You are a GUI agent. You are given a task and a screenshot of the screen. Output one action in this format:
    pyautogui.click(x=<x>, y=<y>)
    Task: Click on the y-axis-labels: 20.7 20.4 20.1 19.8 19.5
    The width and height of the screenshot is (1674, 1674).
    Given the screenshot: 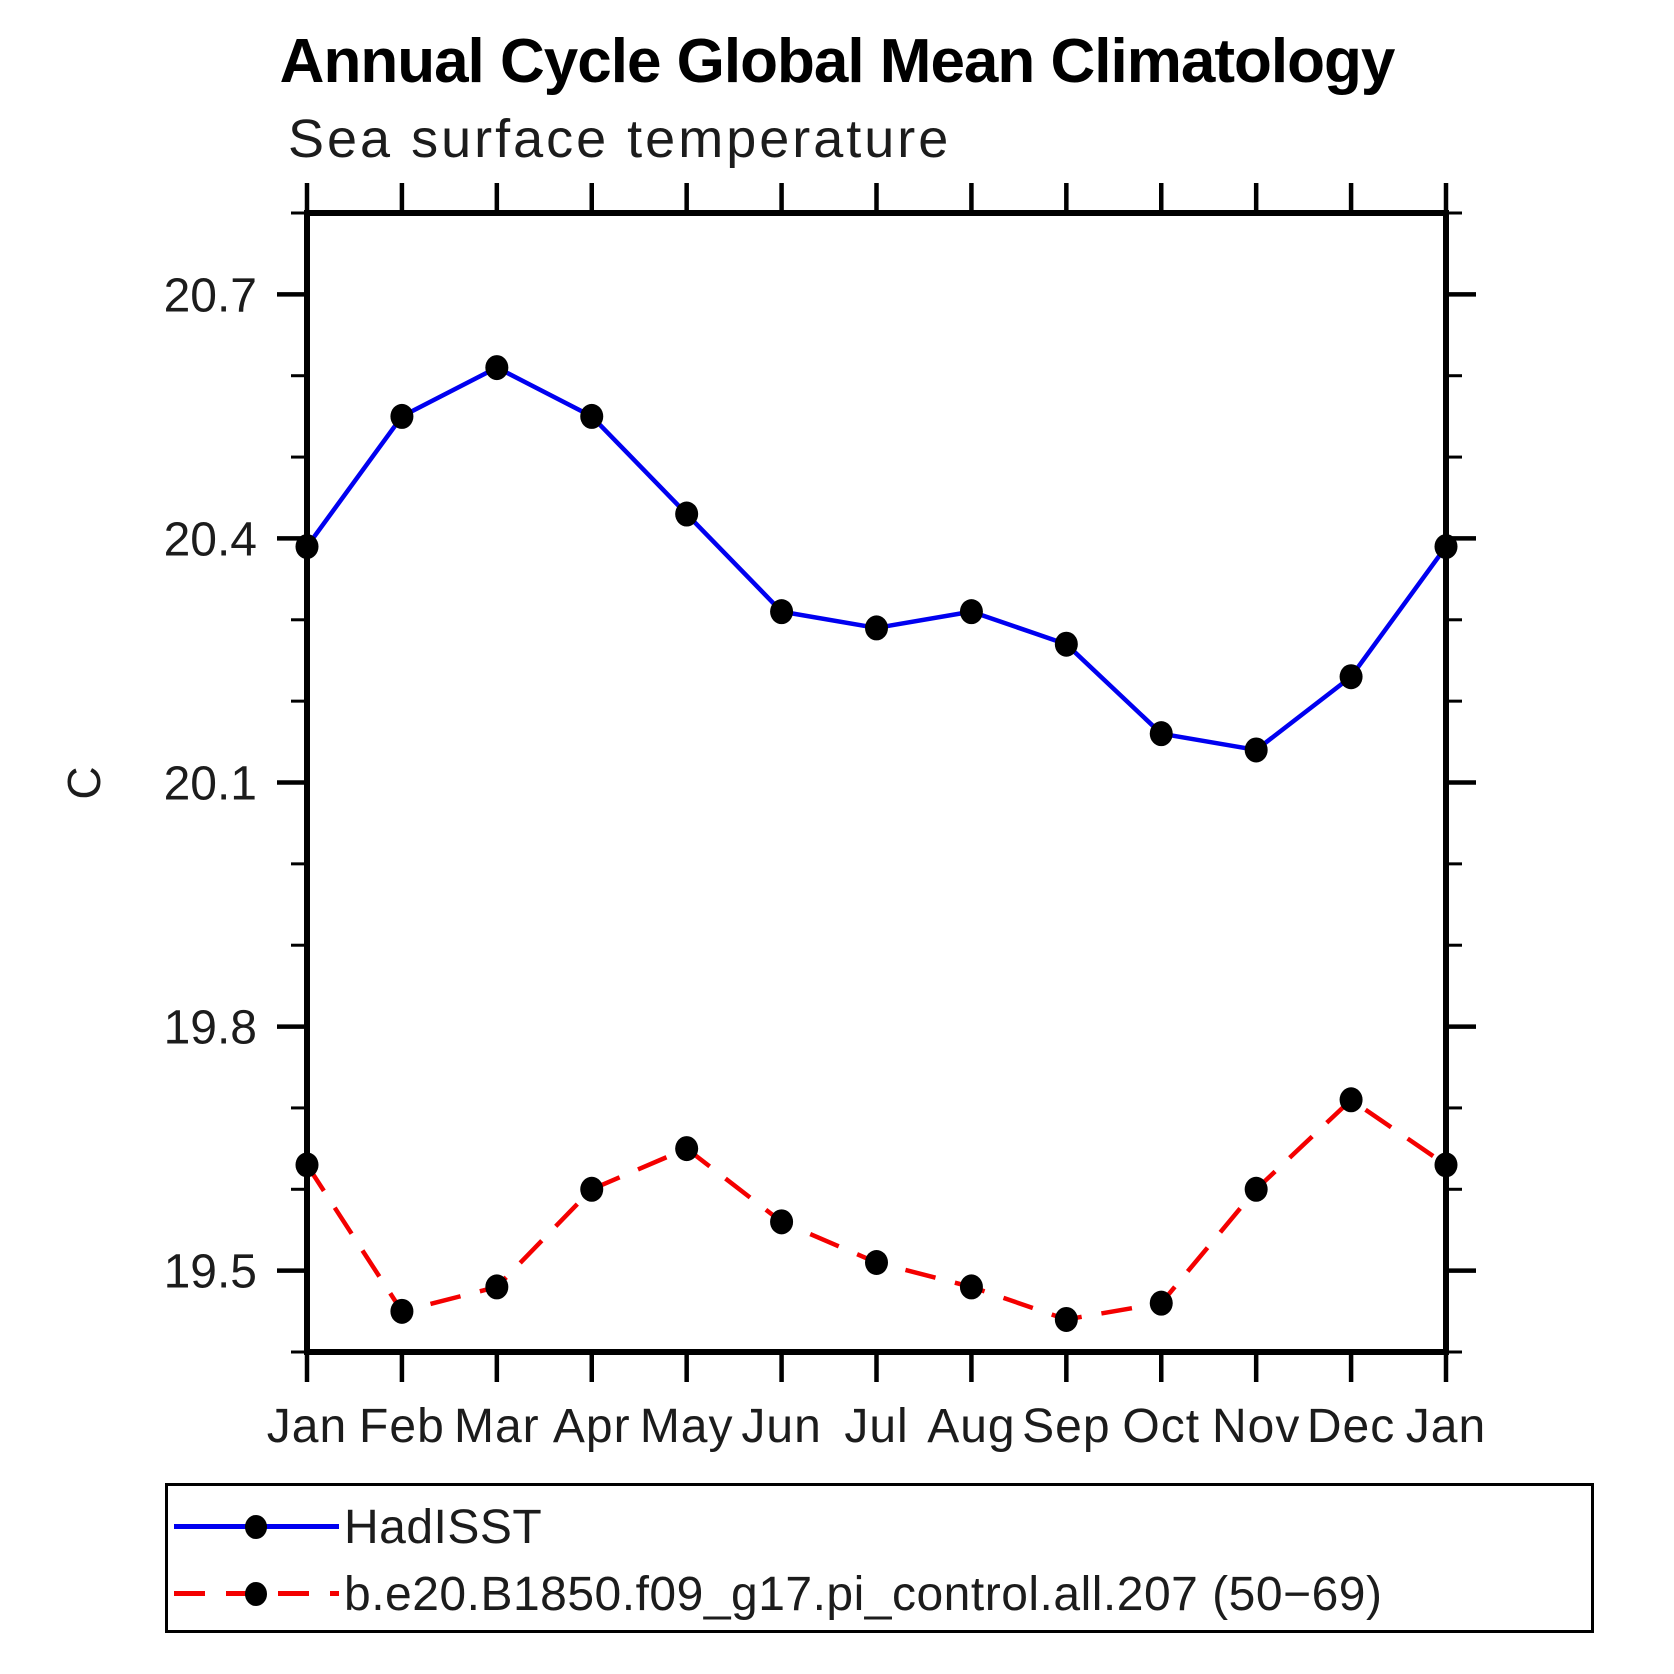 What is the action you would take?
    pyautogui.click(x=210, y=783)
    